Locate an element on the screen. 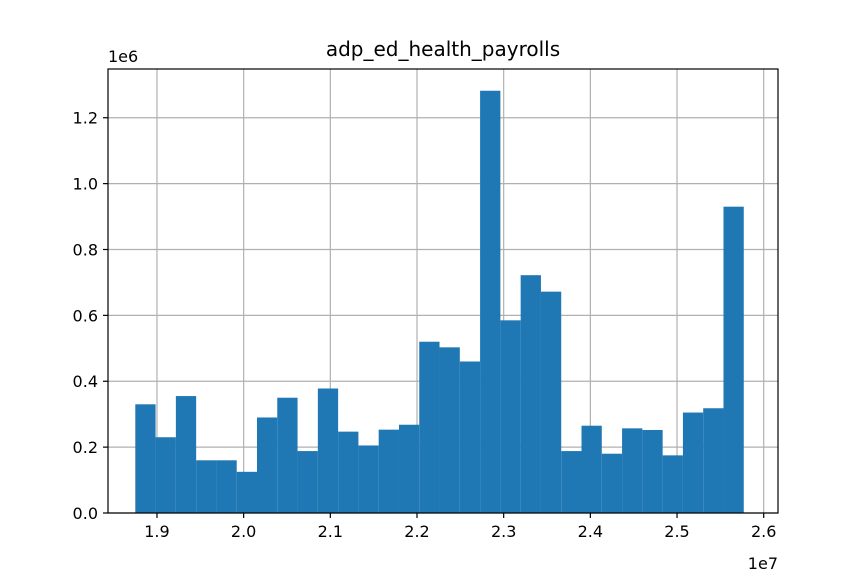 This screenshot has width=864, height=580. x-tick-label: 2.5 is located at coordinates (676, 531).